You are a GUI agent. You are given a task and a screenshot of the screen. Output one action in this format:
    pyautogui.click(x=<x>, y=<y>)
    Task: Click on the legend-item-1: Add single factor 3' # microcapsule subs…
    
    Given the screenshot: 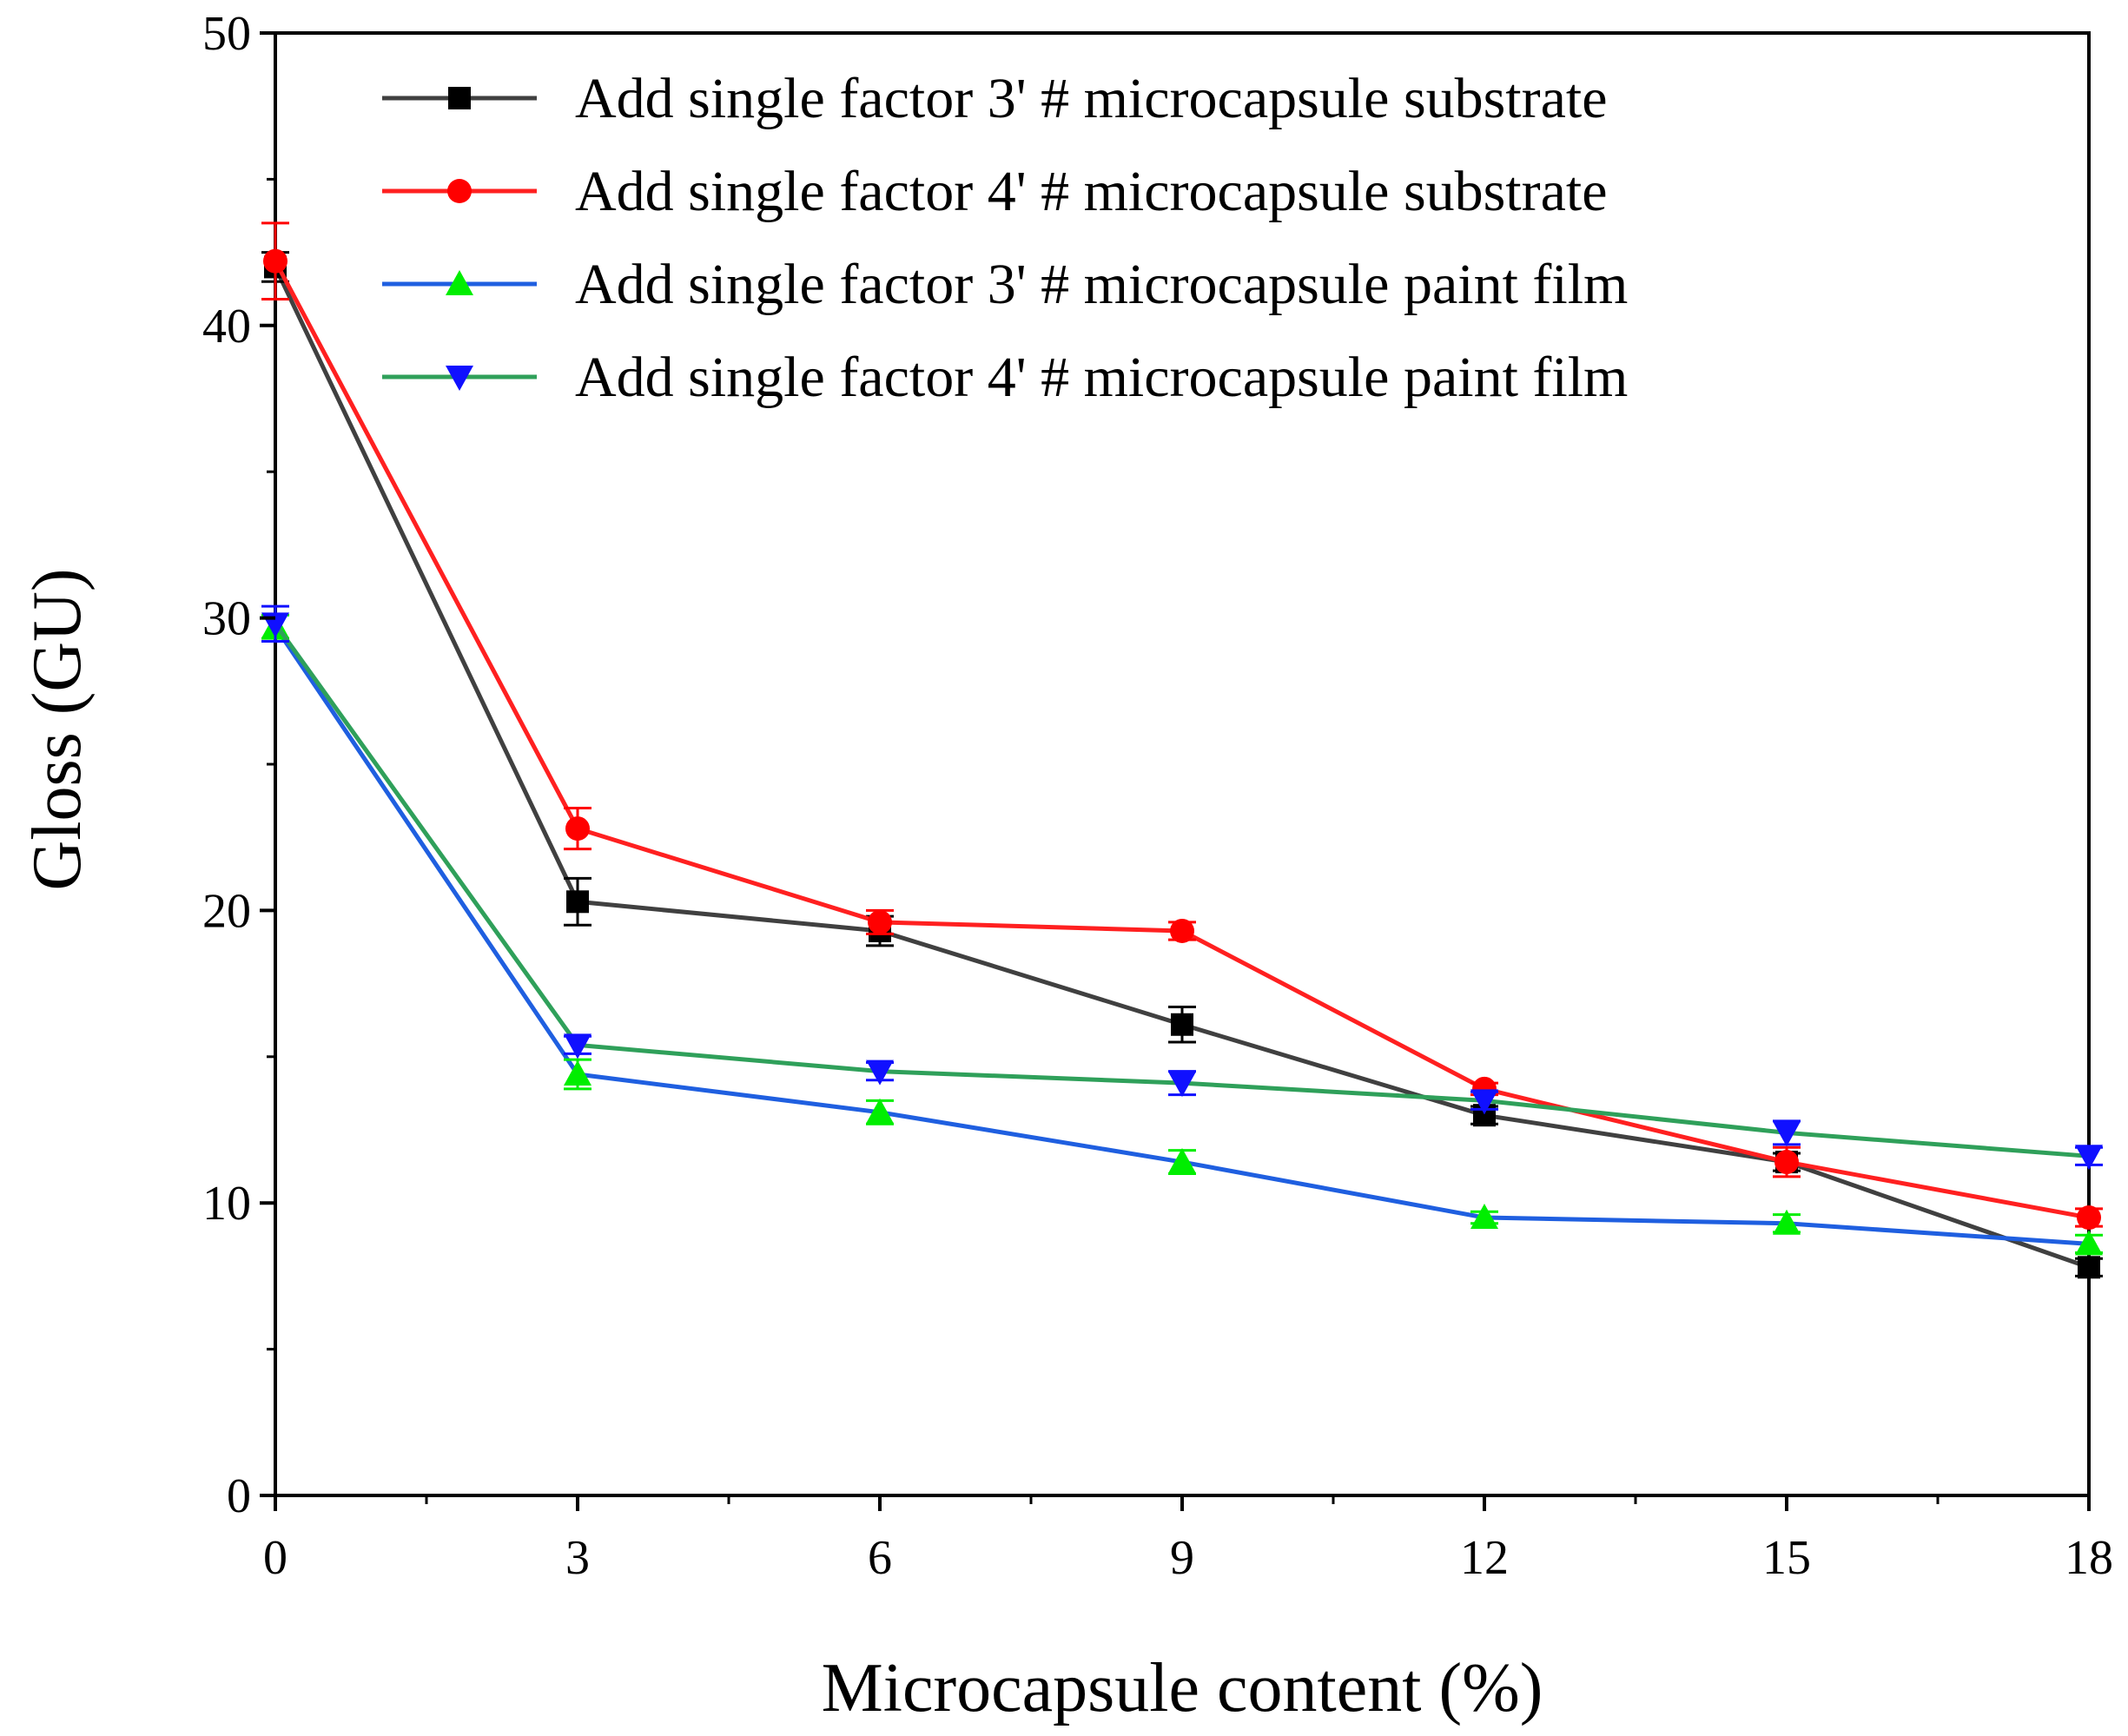 What is the action you would take?
    pyautogui.click(x=995, y=98)
    